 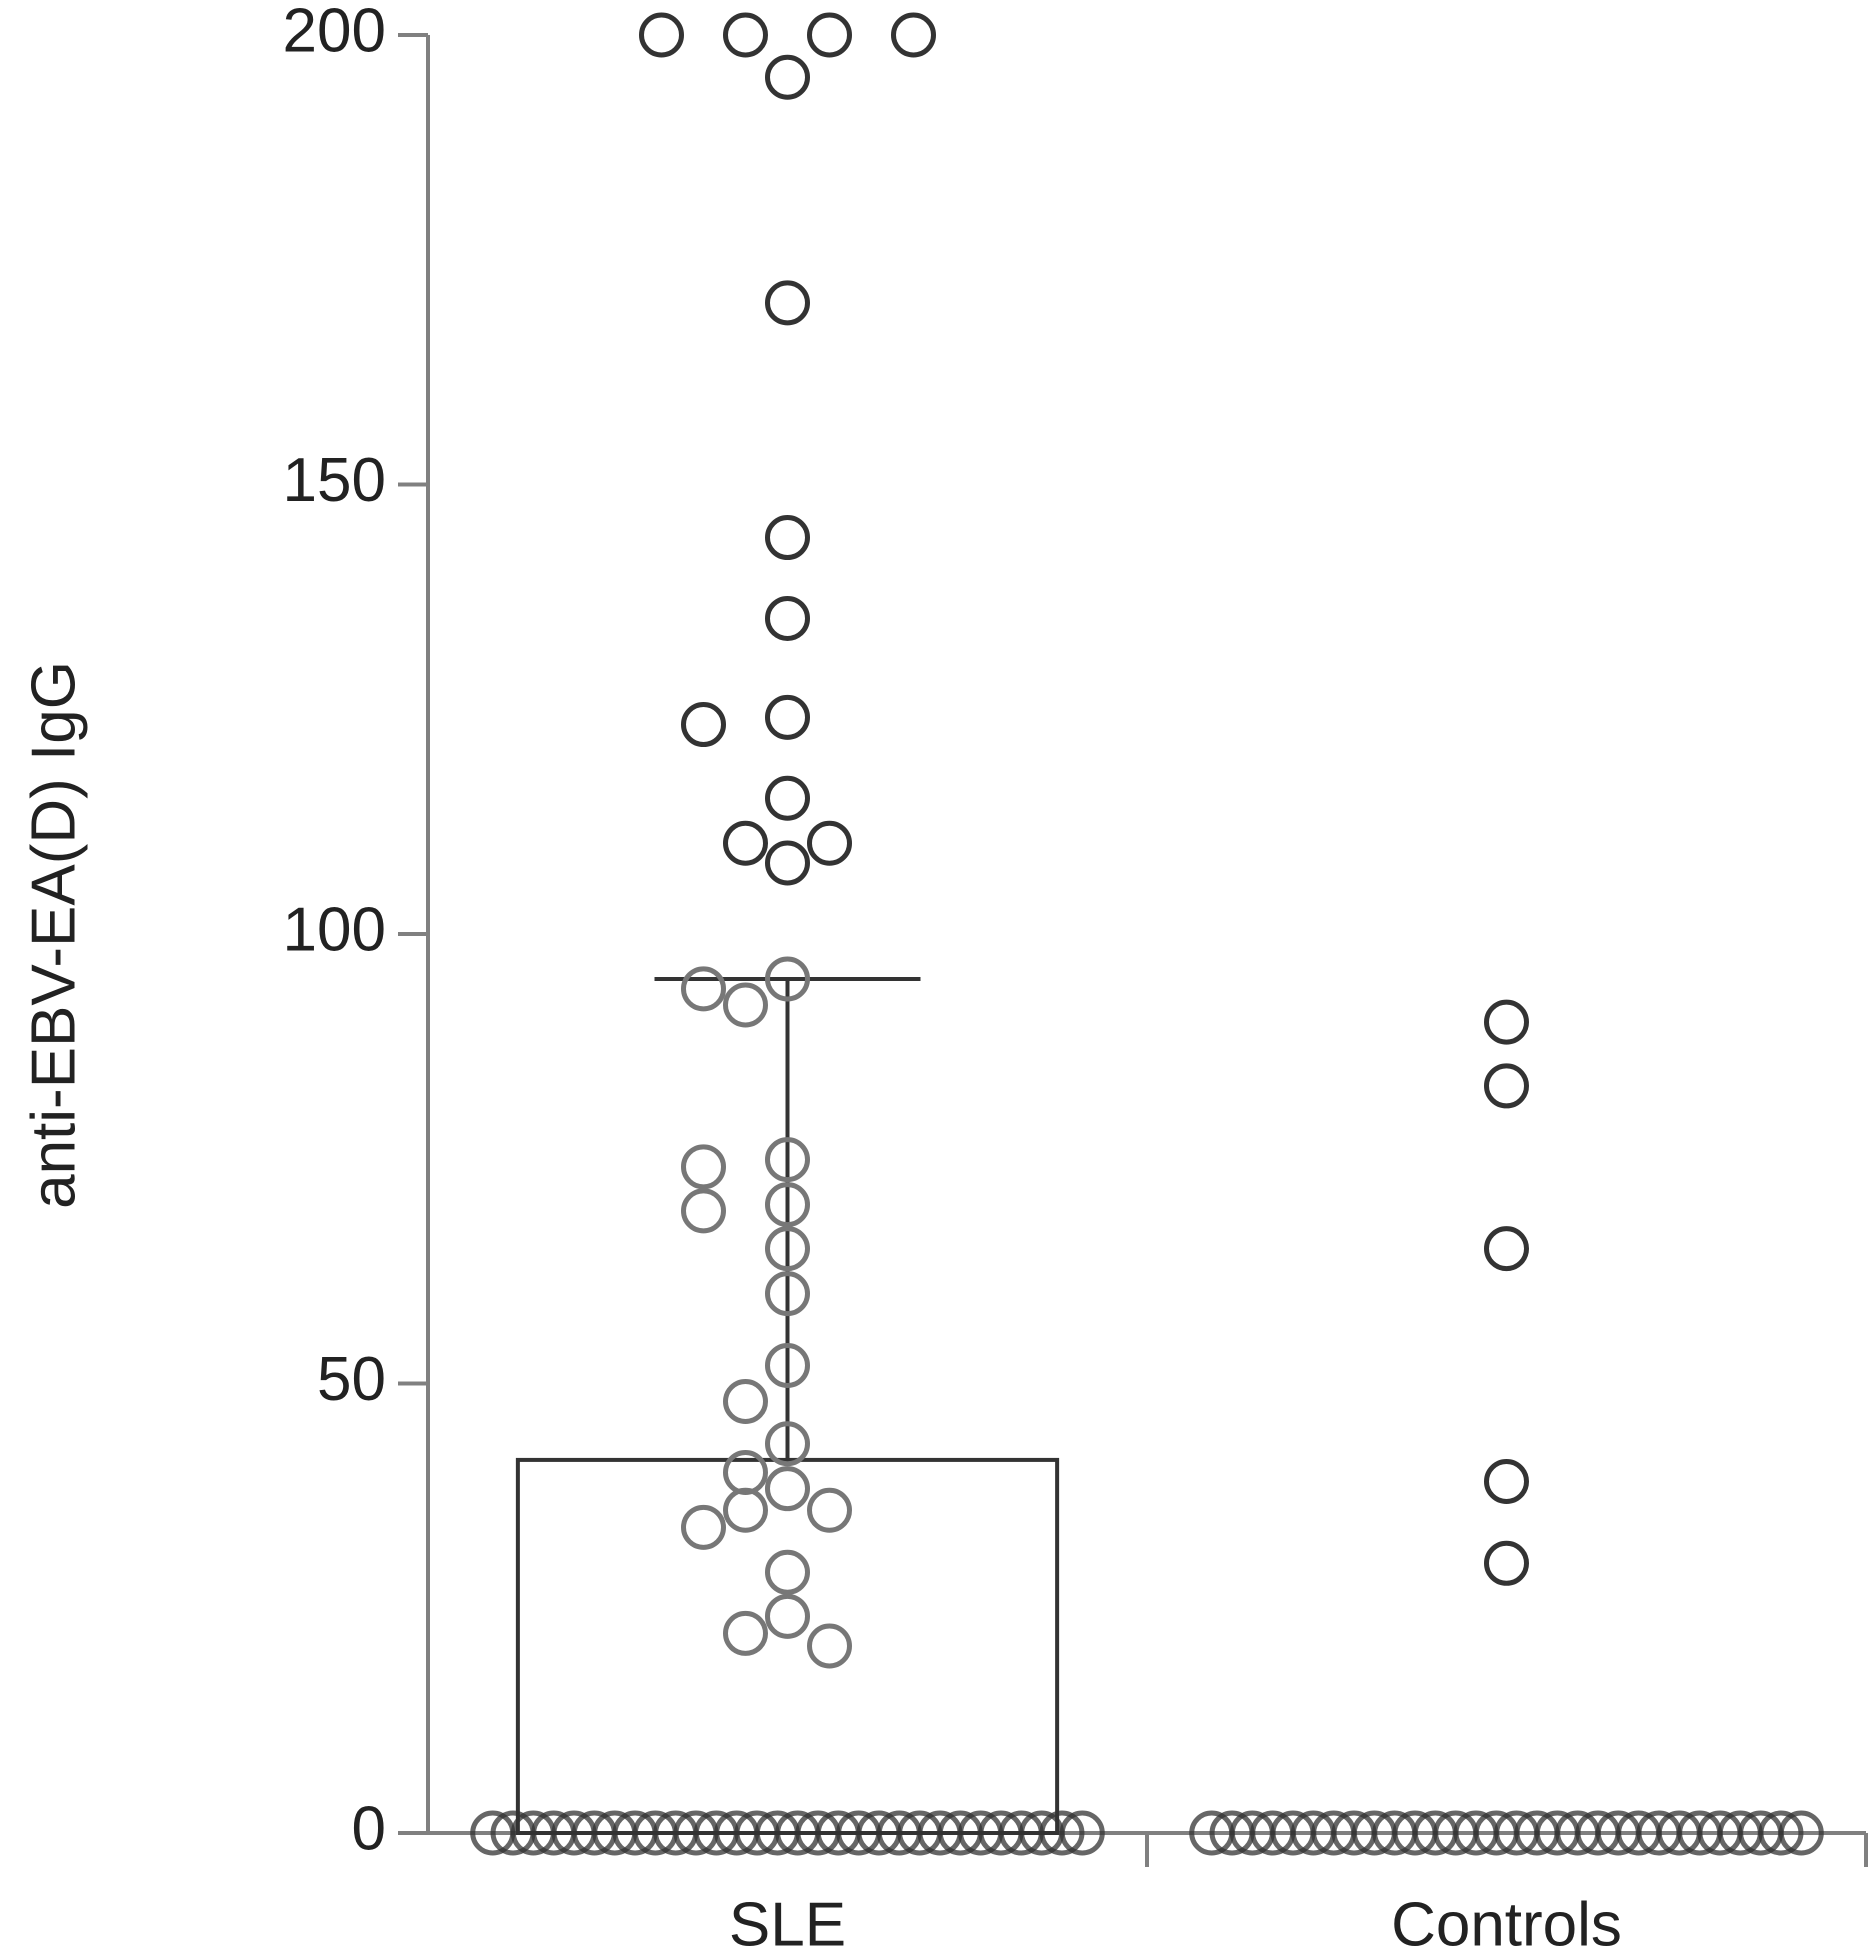 I want to click on y-tick-label: 200, so click(x=334, y=32).